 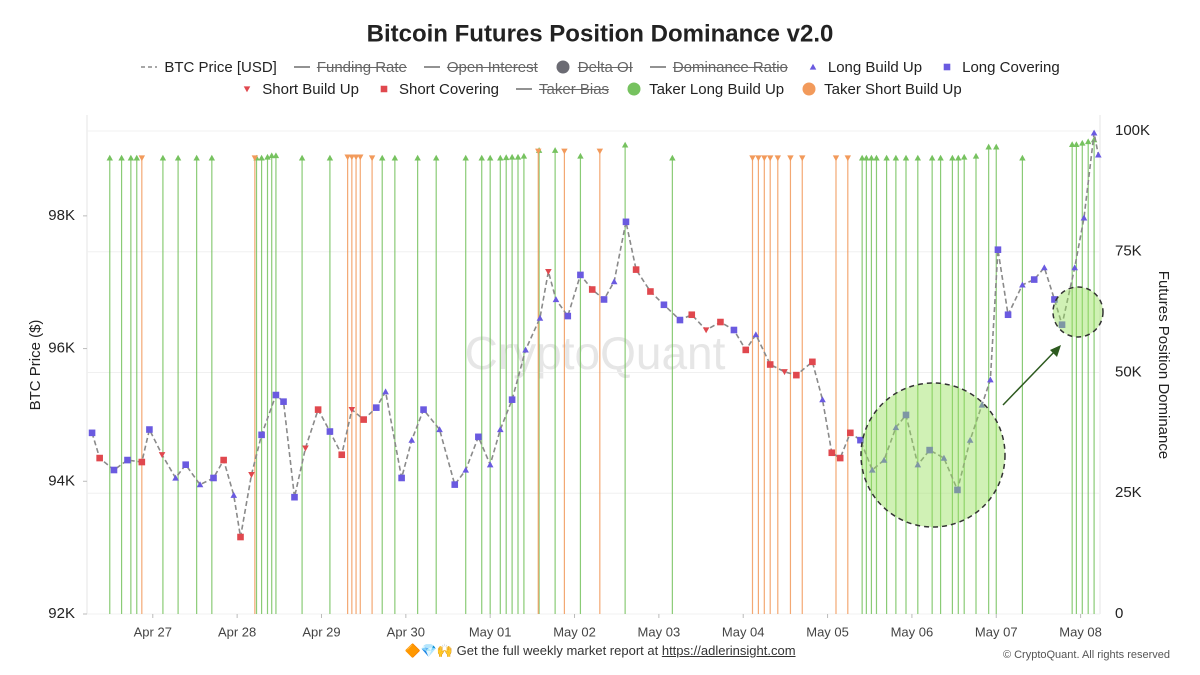 What do you see at coordinates (704, 89) in the screenshot?
I see `legend-item: Taker Long Build Up` at bounding box center [704, 89].